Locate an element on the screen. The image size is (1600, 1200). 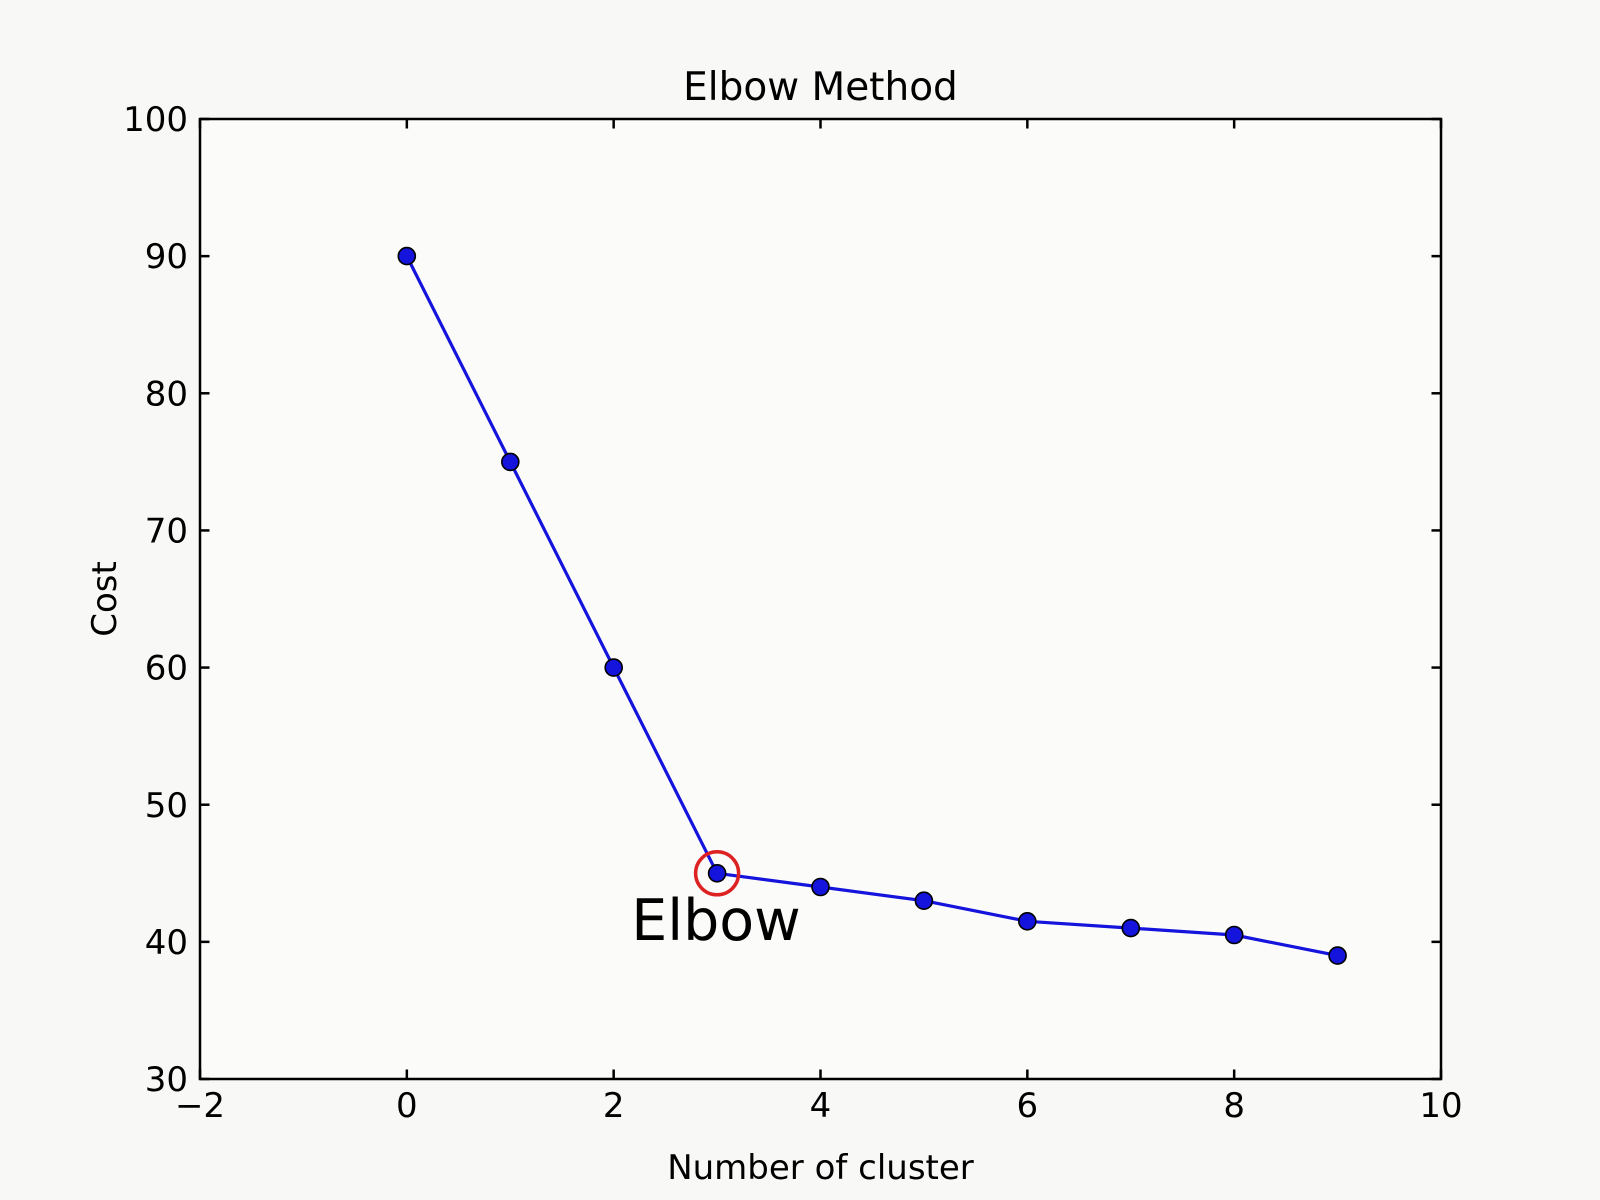
y-axis-label: Cost is located at coordinates (105, 599).